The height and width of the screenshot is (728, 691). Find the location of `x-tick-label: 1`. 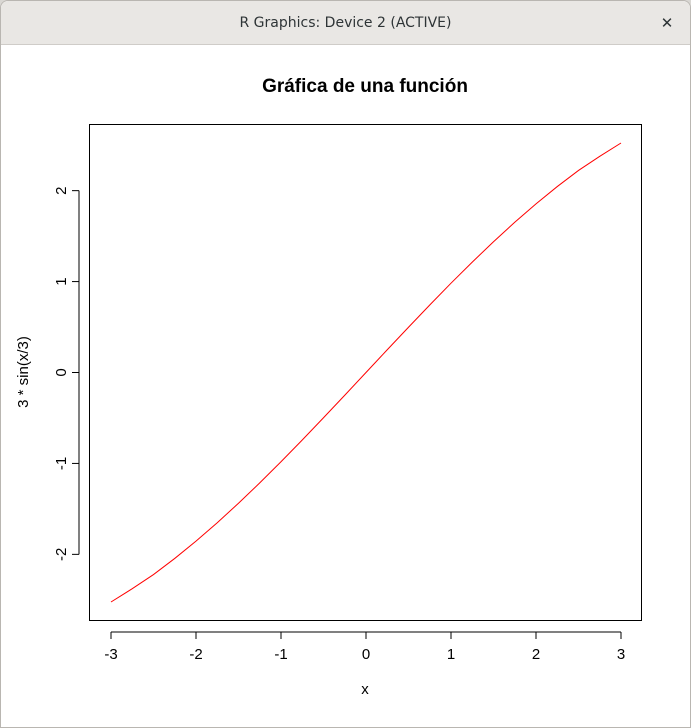

x-tick-label: 1 is located at coordinates (451, 654).